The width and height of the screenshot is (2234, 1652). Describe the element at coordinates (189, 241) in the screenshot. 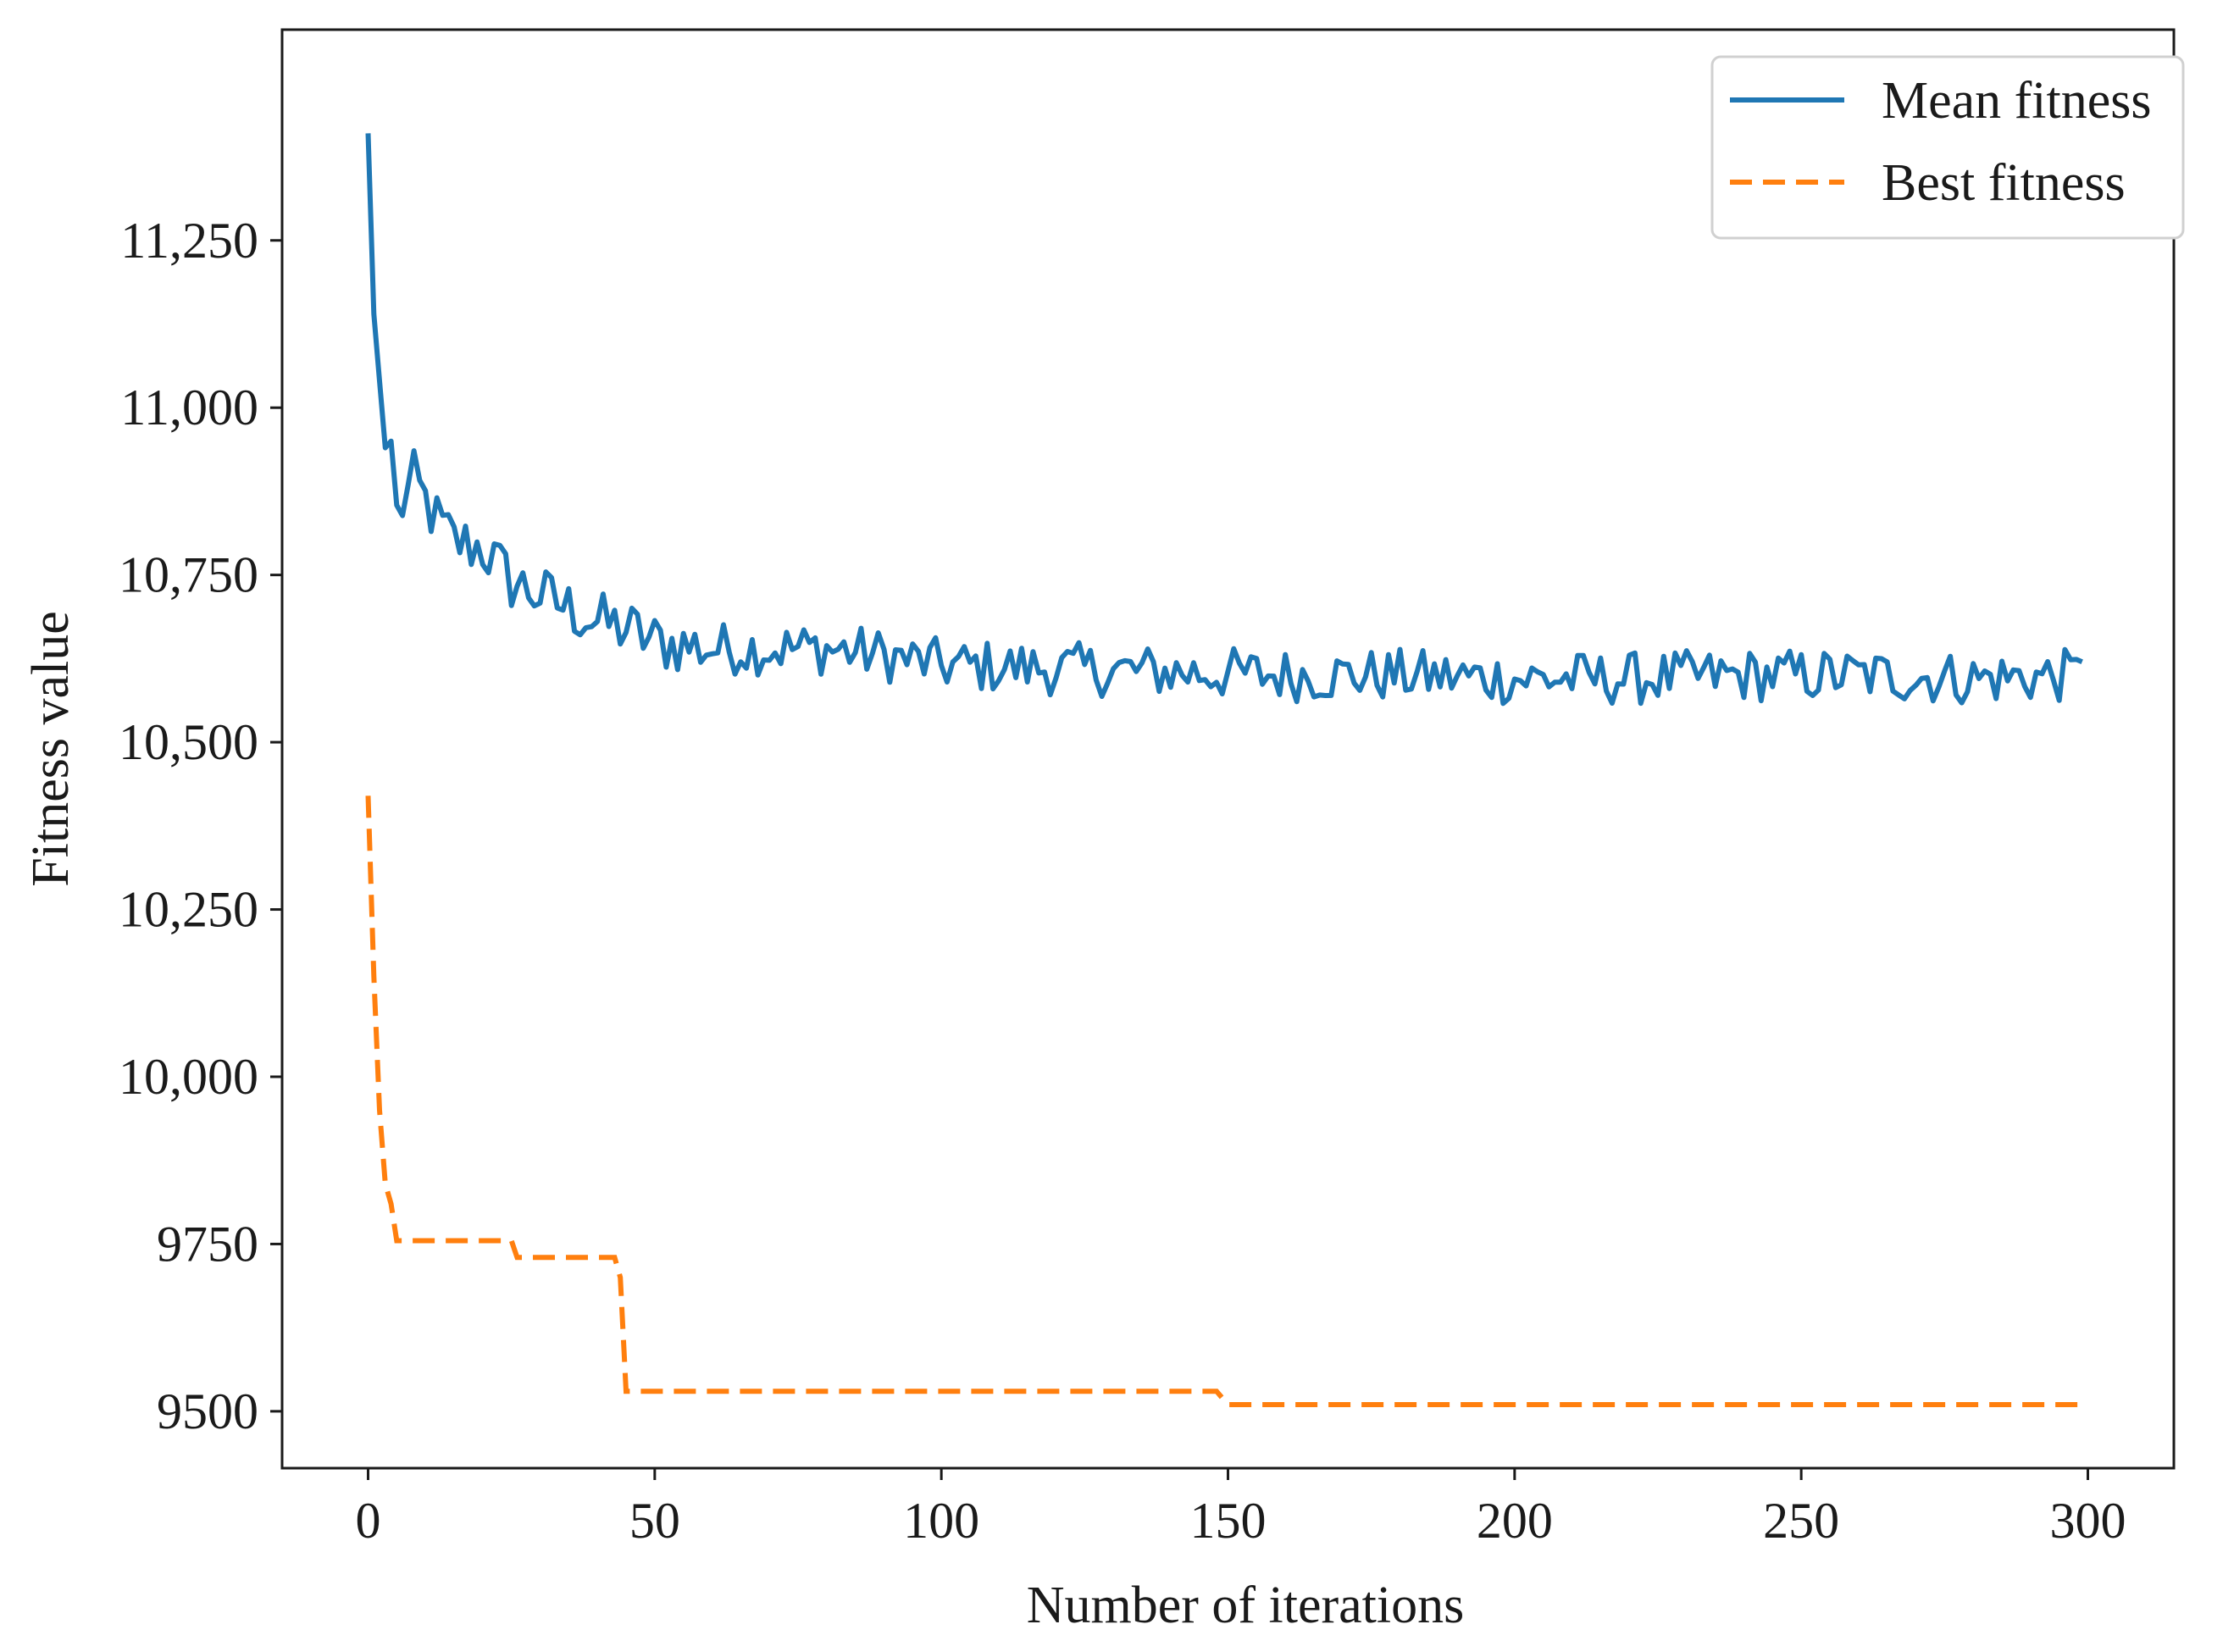

I see `y-tick-label: 11,250` at that location.